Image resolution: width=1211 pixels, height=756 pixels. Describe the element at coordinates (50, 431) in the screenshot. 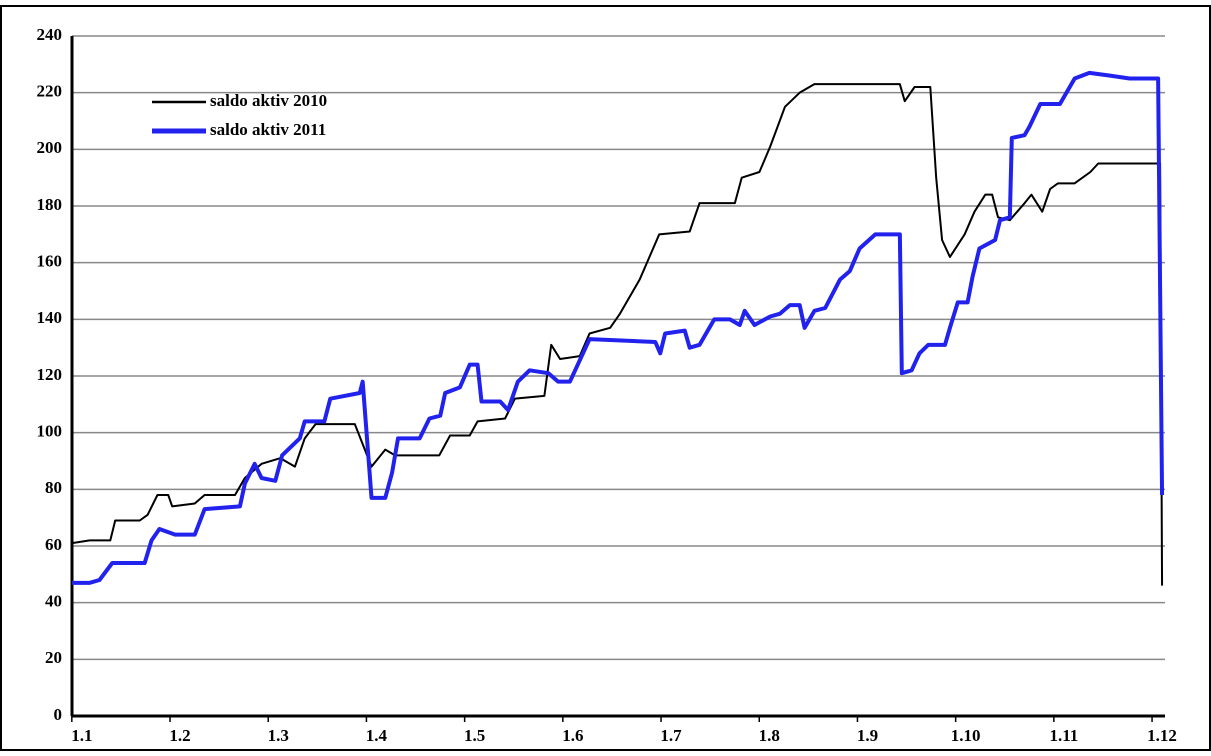

I see `y-tick-label: 100` at that location.